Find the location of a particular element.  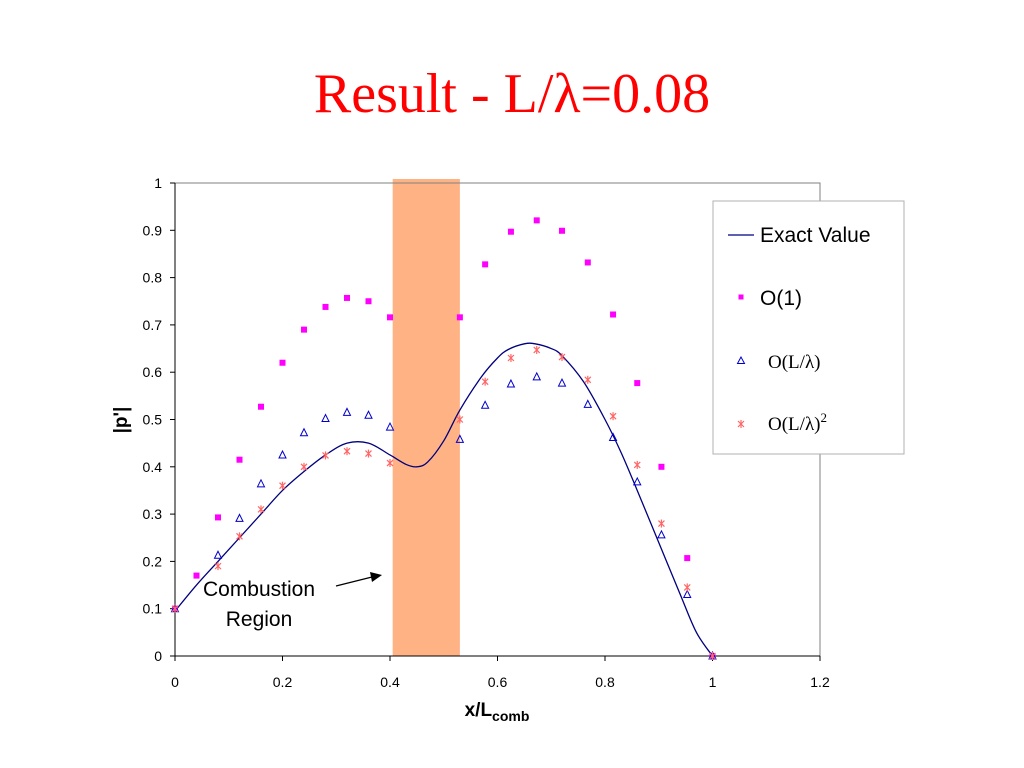

title-suffix: =0.08 is located at coordinates (645, 94).